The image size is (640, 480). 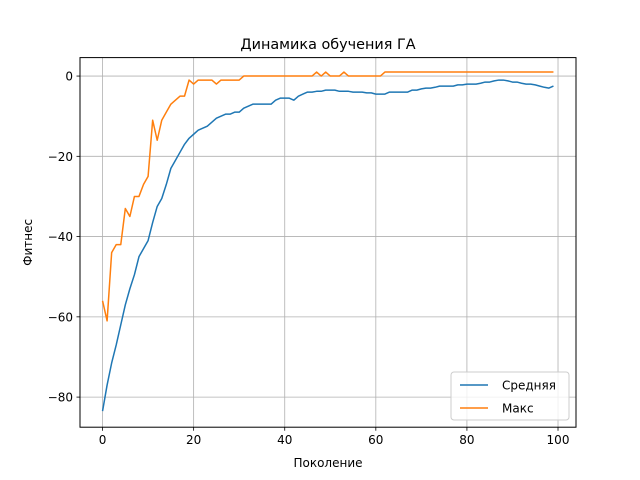 What do you see at coordinates (103, 440) in the screenshot?
I see `x-tick-label: 0` at bounding box center [103, 440].